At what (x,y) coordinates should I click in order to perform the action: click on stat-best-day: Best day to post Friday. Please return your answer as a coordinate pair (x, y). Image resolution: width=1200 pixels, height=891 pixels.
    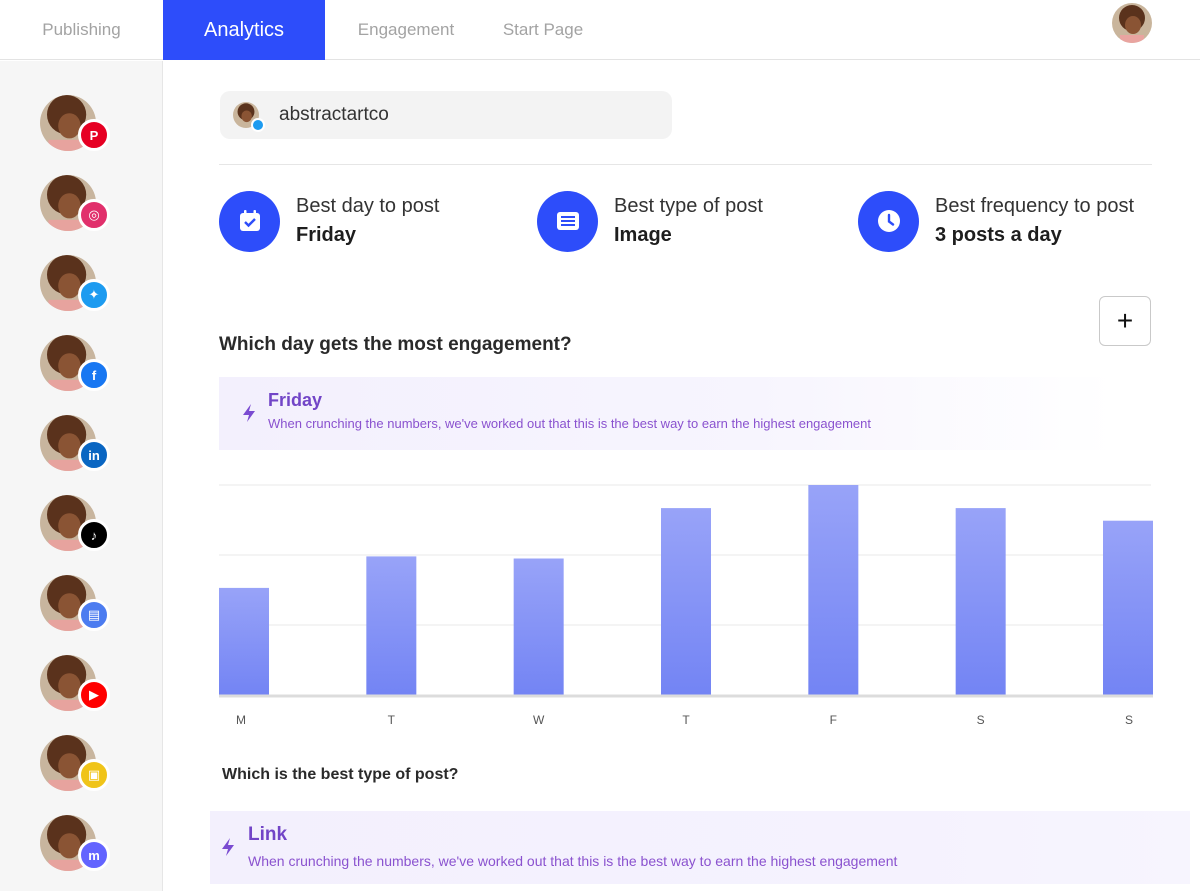
    Looking at the image, I should click on (329, 221).